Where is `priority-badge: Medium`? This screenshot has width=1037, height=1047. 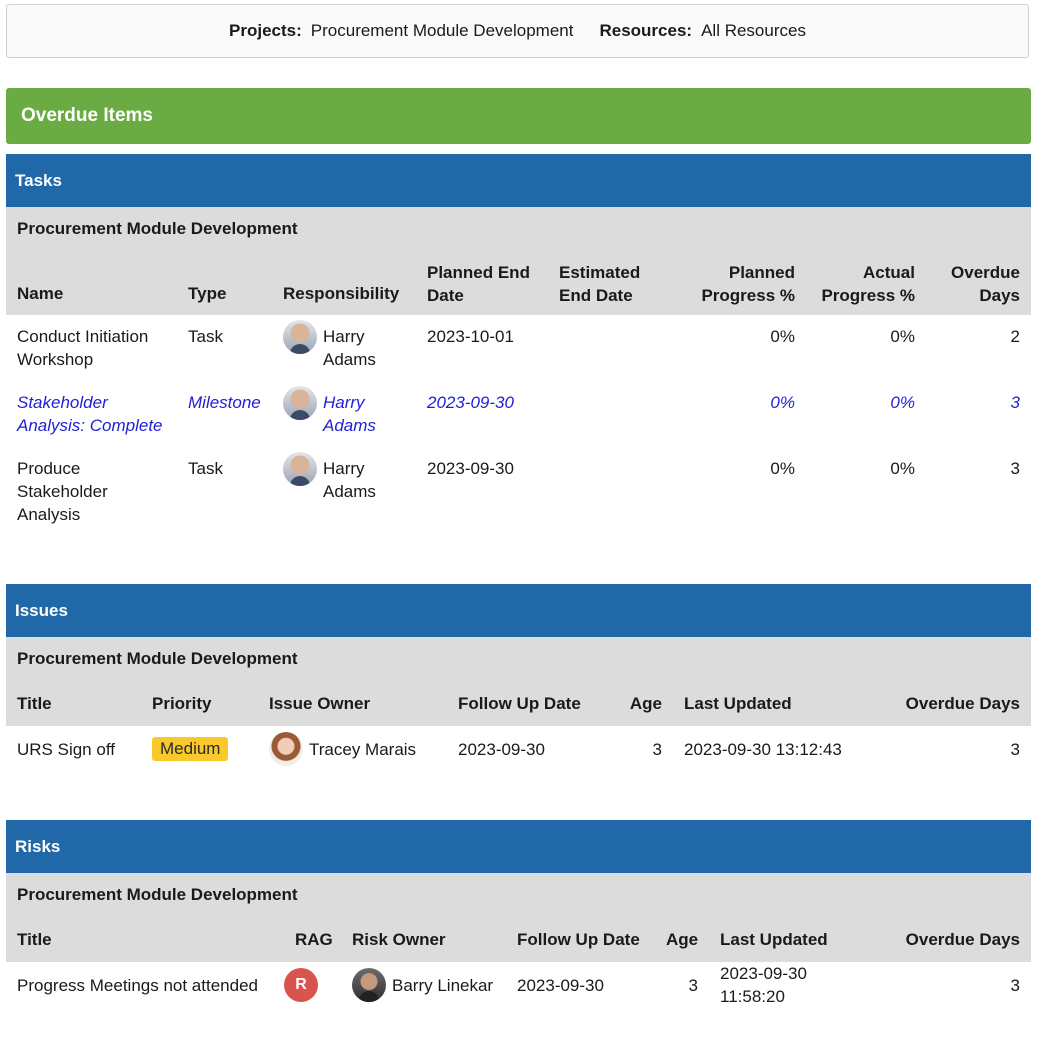
priority-badge: Medium is located at coordinates (190, 749).